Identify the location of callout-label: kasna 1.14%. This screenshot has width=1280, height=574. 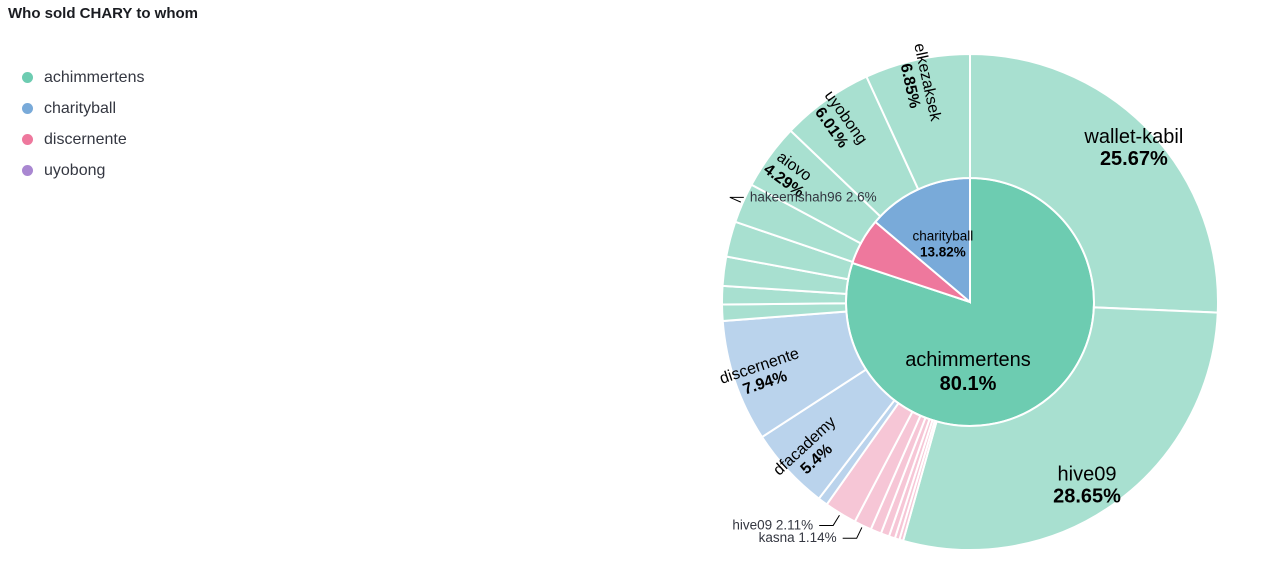
(798, 537).